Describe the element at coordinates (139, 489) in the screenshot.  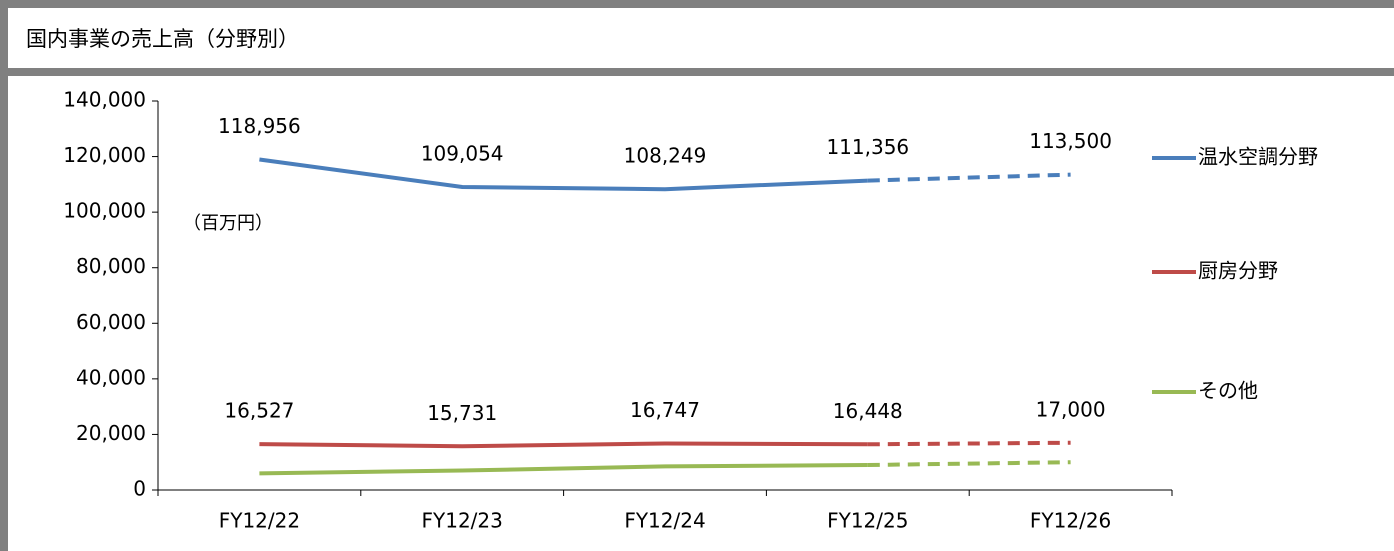
I see `y-tick-label: 0` at that location.